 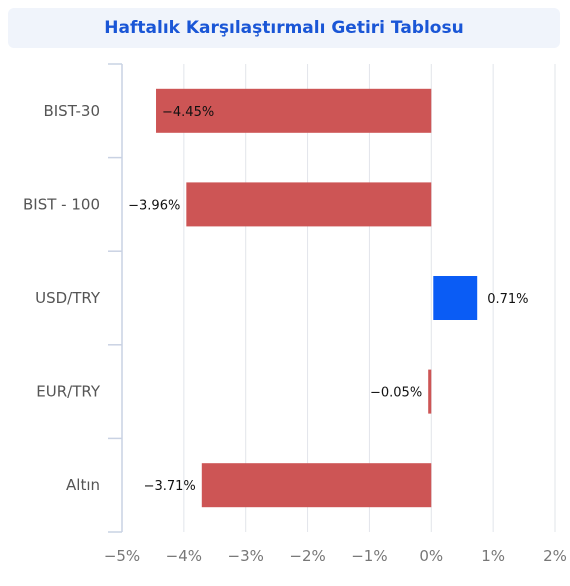 I want to click on x-tick-label: 2%, so click(x=555, y=556).